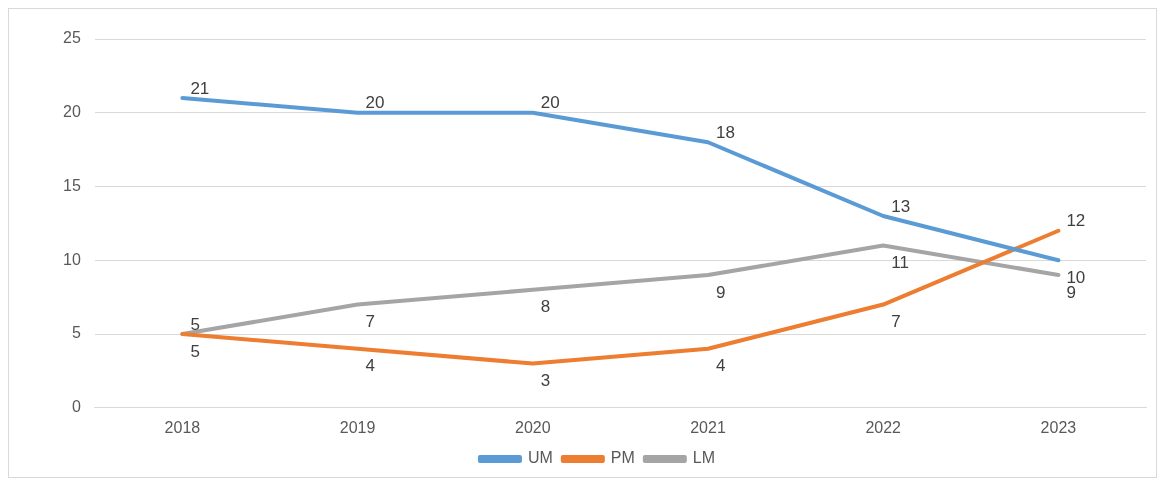 This screenshot has height=486, width=1165. What do you see at coordinates (72, 259) in the screenshot?
I see `y-tick-label: 10` at bounding box center [72, 259].